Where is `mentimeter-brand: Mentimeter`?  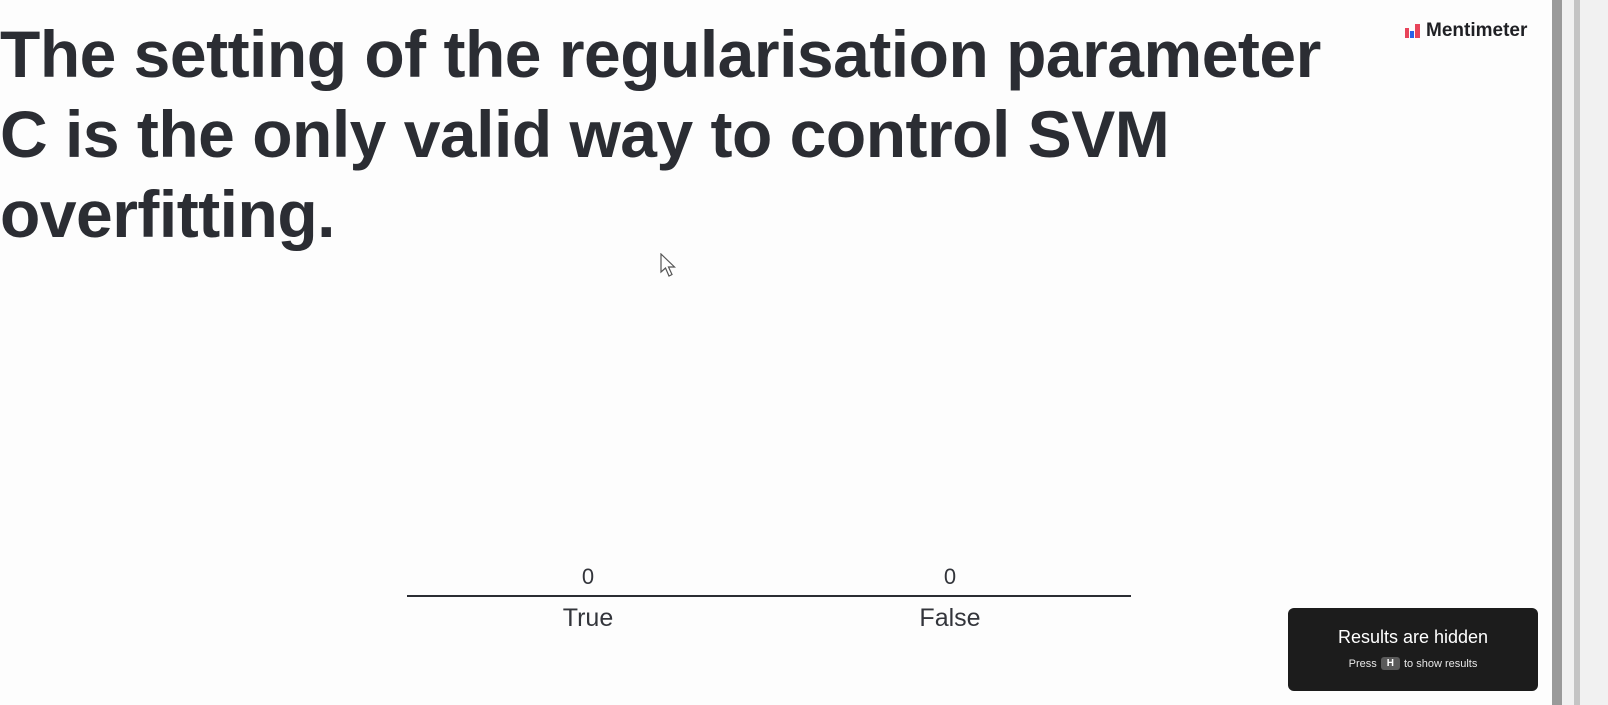
mentimeter-brand: Mentimeter is located at coordinates (1466, 31).